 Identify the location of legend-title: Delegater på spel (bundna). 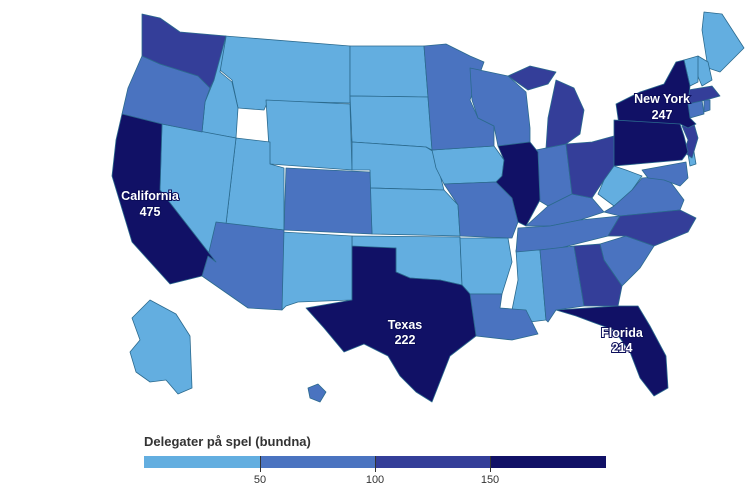
(227, 441).